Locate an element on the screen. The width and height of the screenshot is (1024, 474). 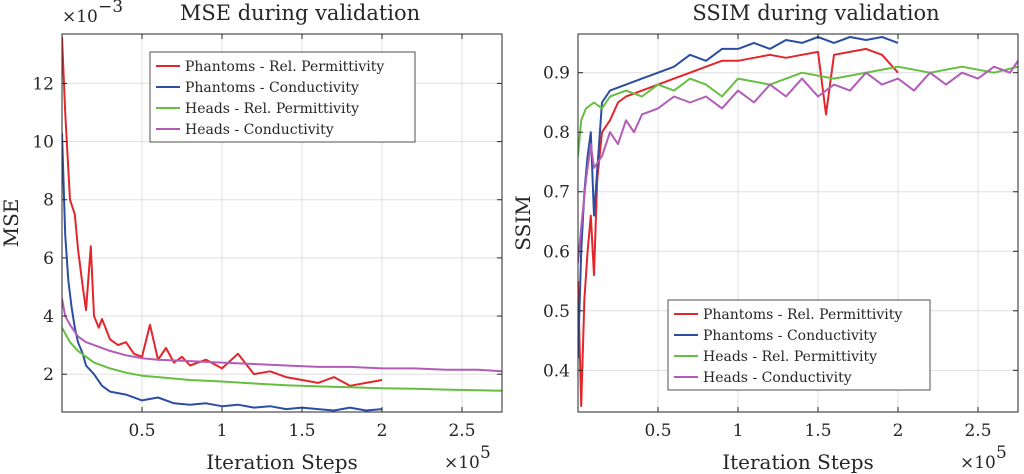
y-axis-multiplier-exponent: −3 is located at coordinates (110, 8).